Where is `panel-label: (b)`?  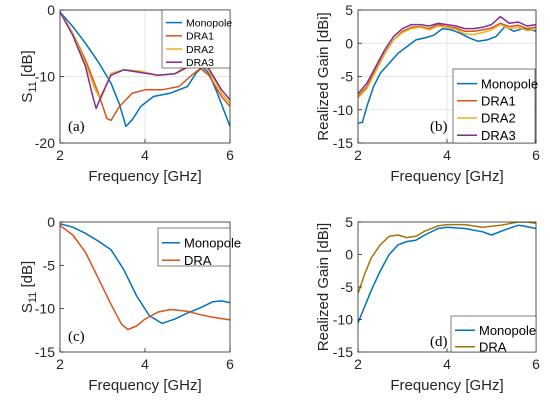
panel-label: (b) is located at coordinates (439, 127).